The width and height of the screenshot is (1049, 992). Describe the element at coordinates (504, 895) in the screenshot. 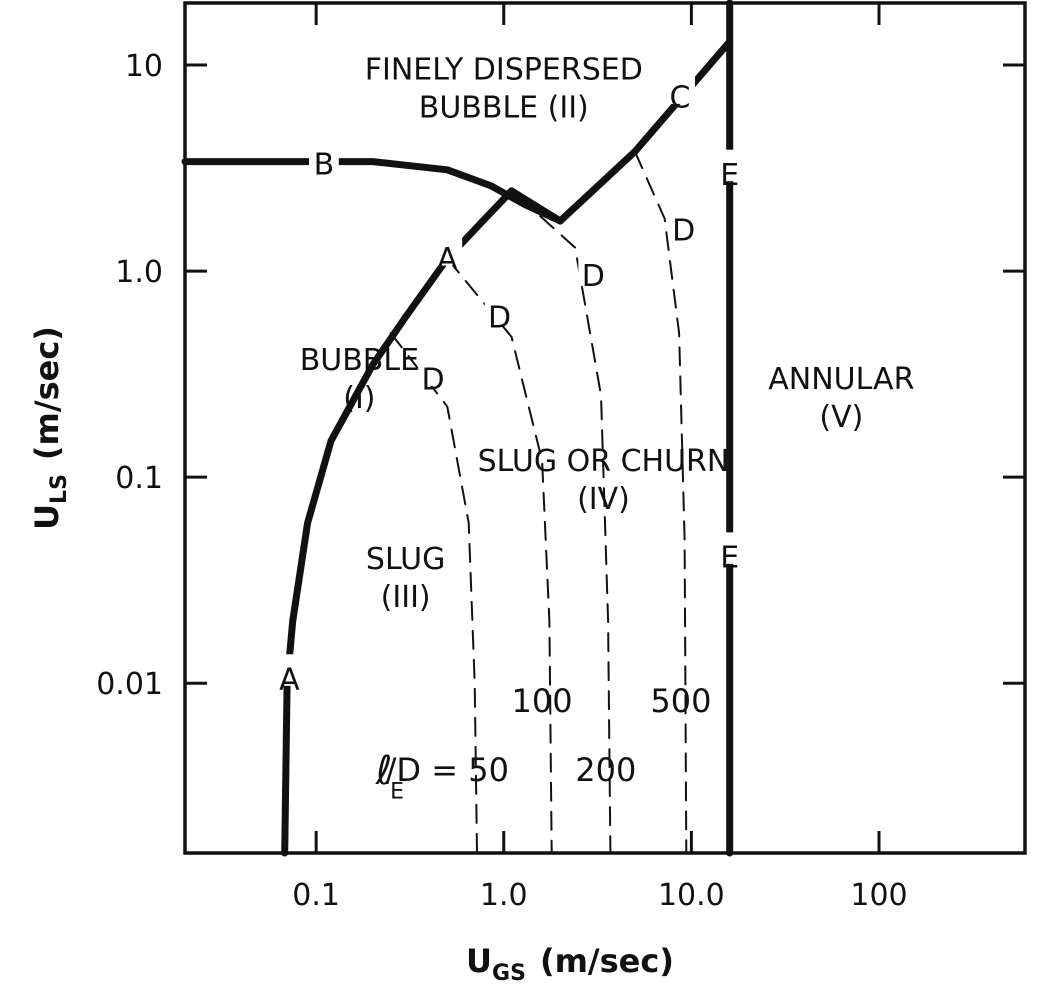

I see `x-tick-label: 1.0` at that location.